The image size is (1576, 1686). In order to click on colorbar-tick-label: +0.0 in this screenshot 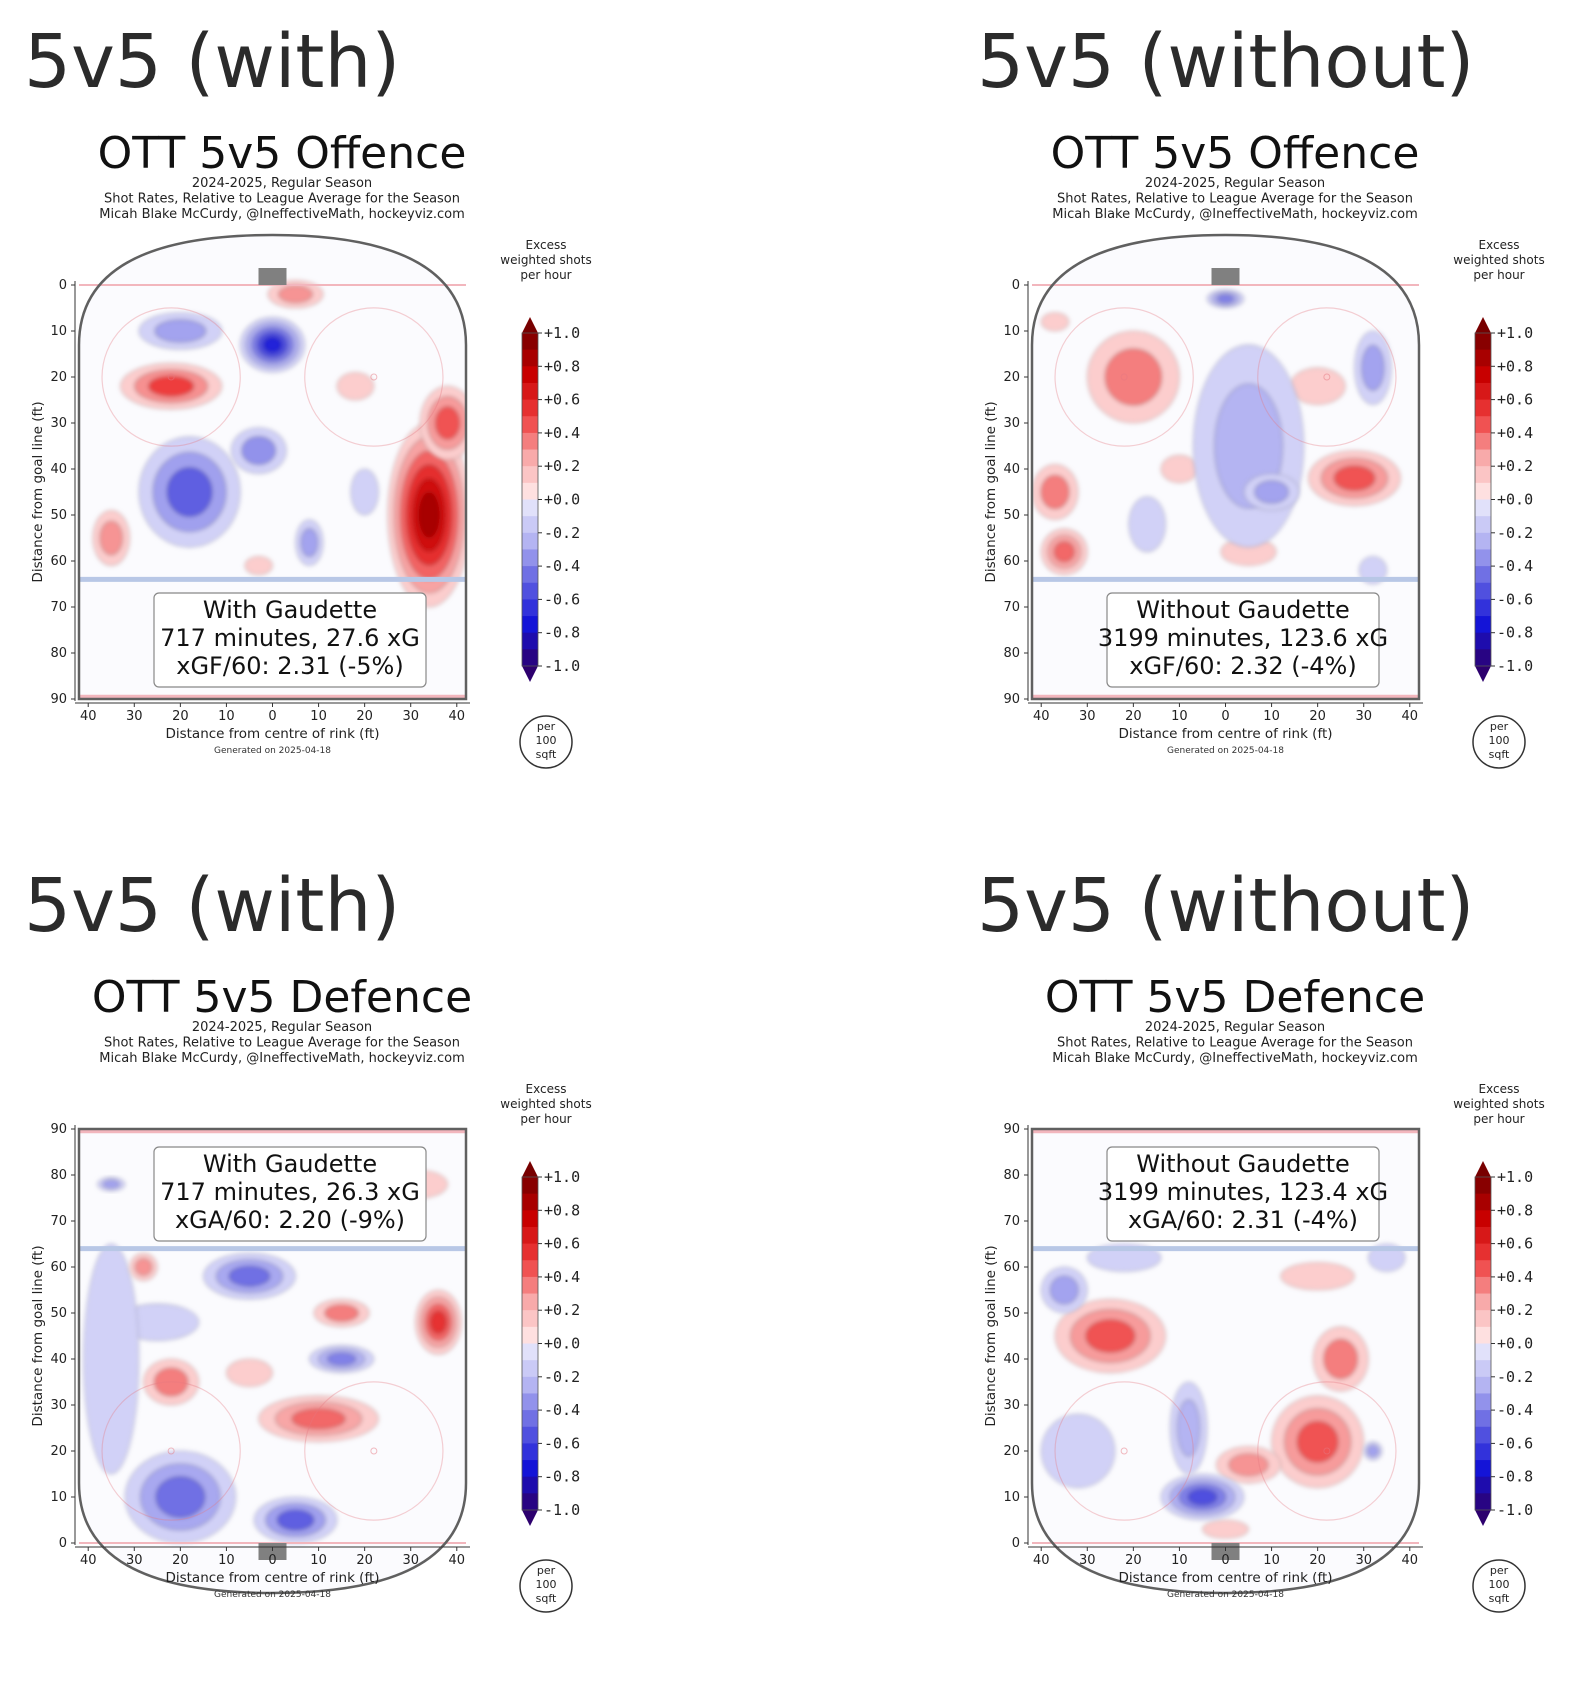, I will do `click(562, 1344)`.